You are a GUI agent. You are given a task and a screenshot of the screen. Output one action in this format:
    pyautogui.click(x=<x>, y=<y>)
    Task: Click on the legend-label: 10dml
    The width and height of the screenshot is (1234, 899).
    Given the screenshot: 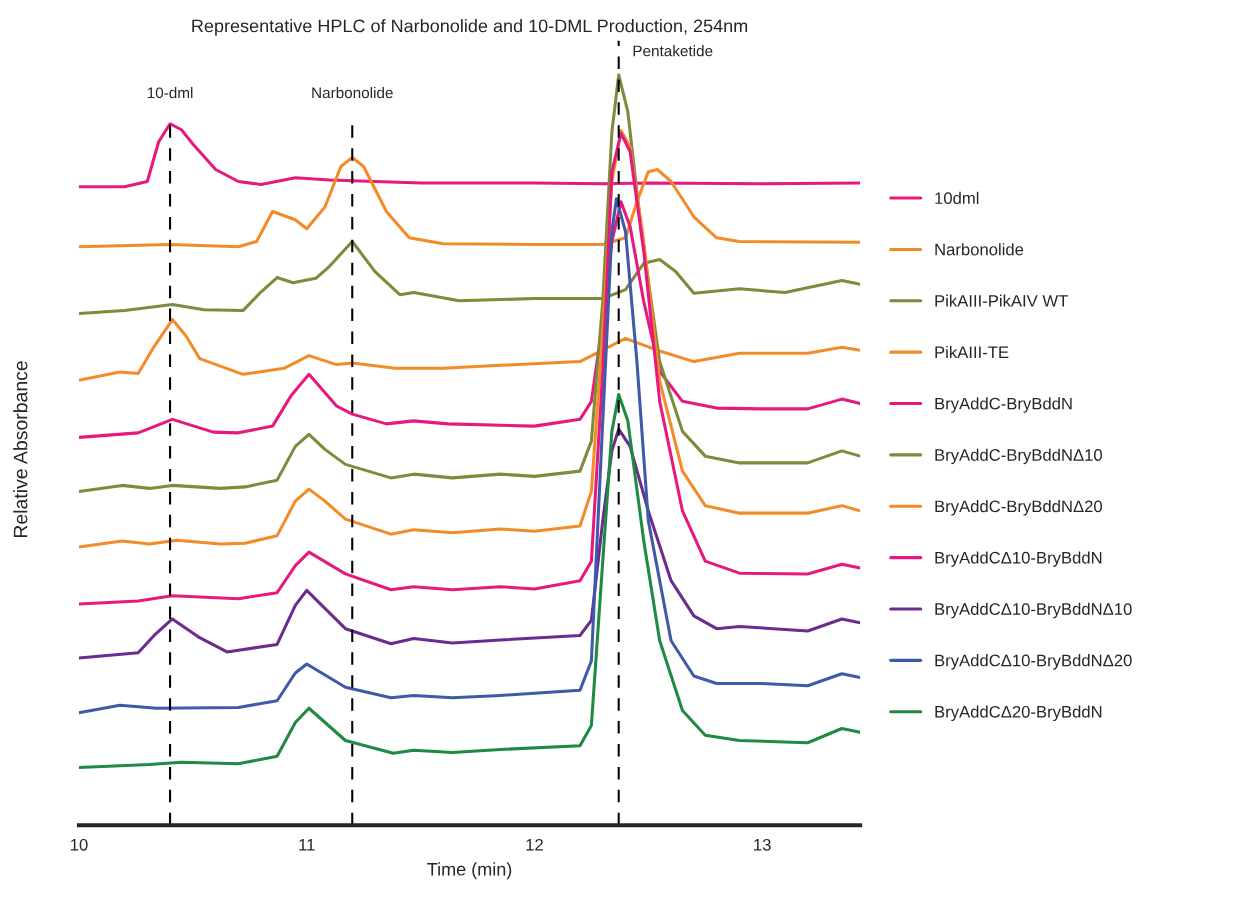 What is the action you would take?
    pyautogui.click(x=957, y=198)
    